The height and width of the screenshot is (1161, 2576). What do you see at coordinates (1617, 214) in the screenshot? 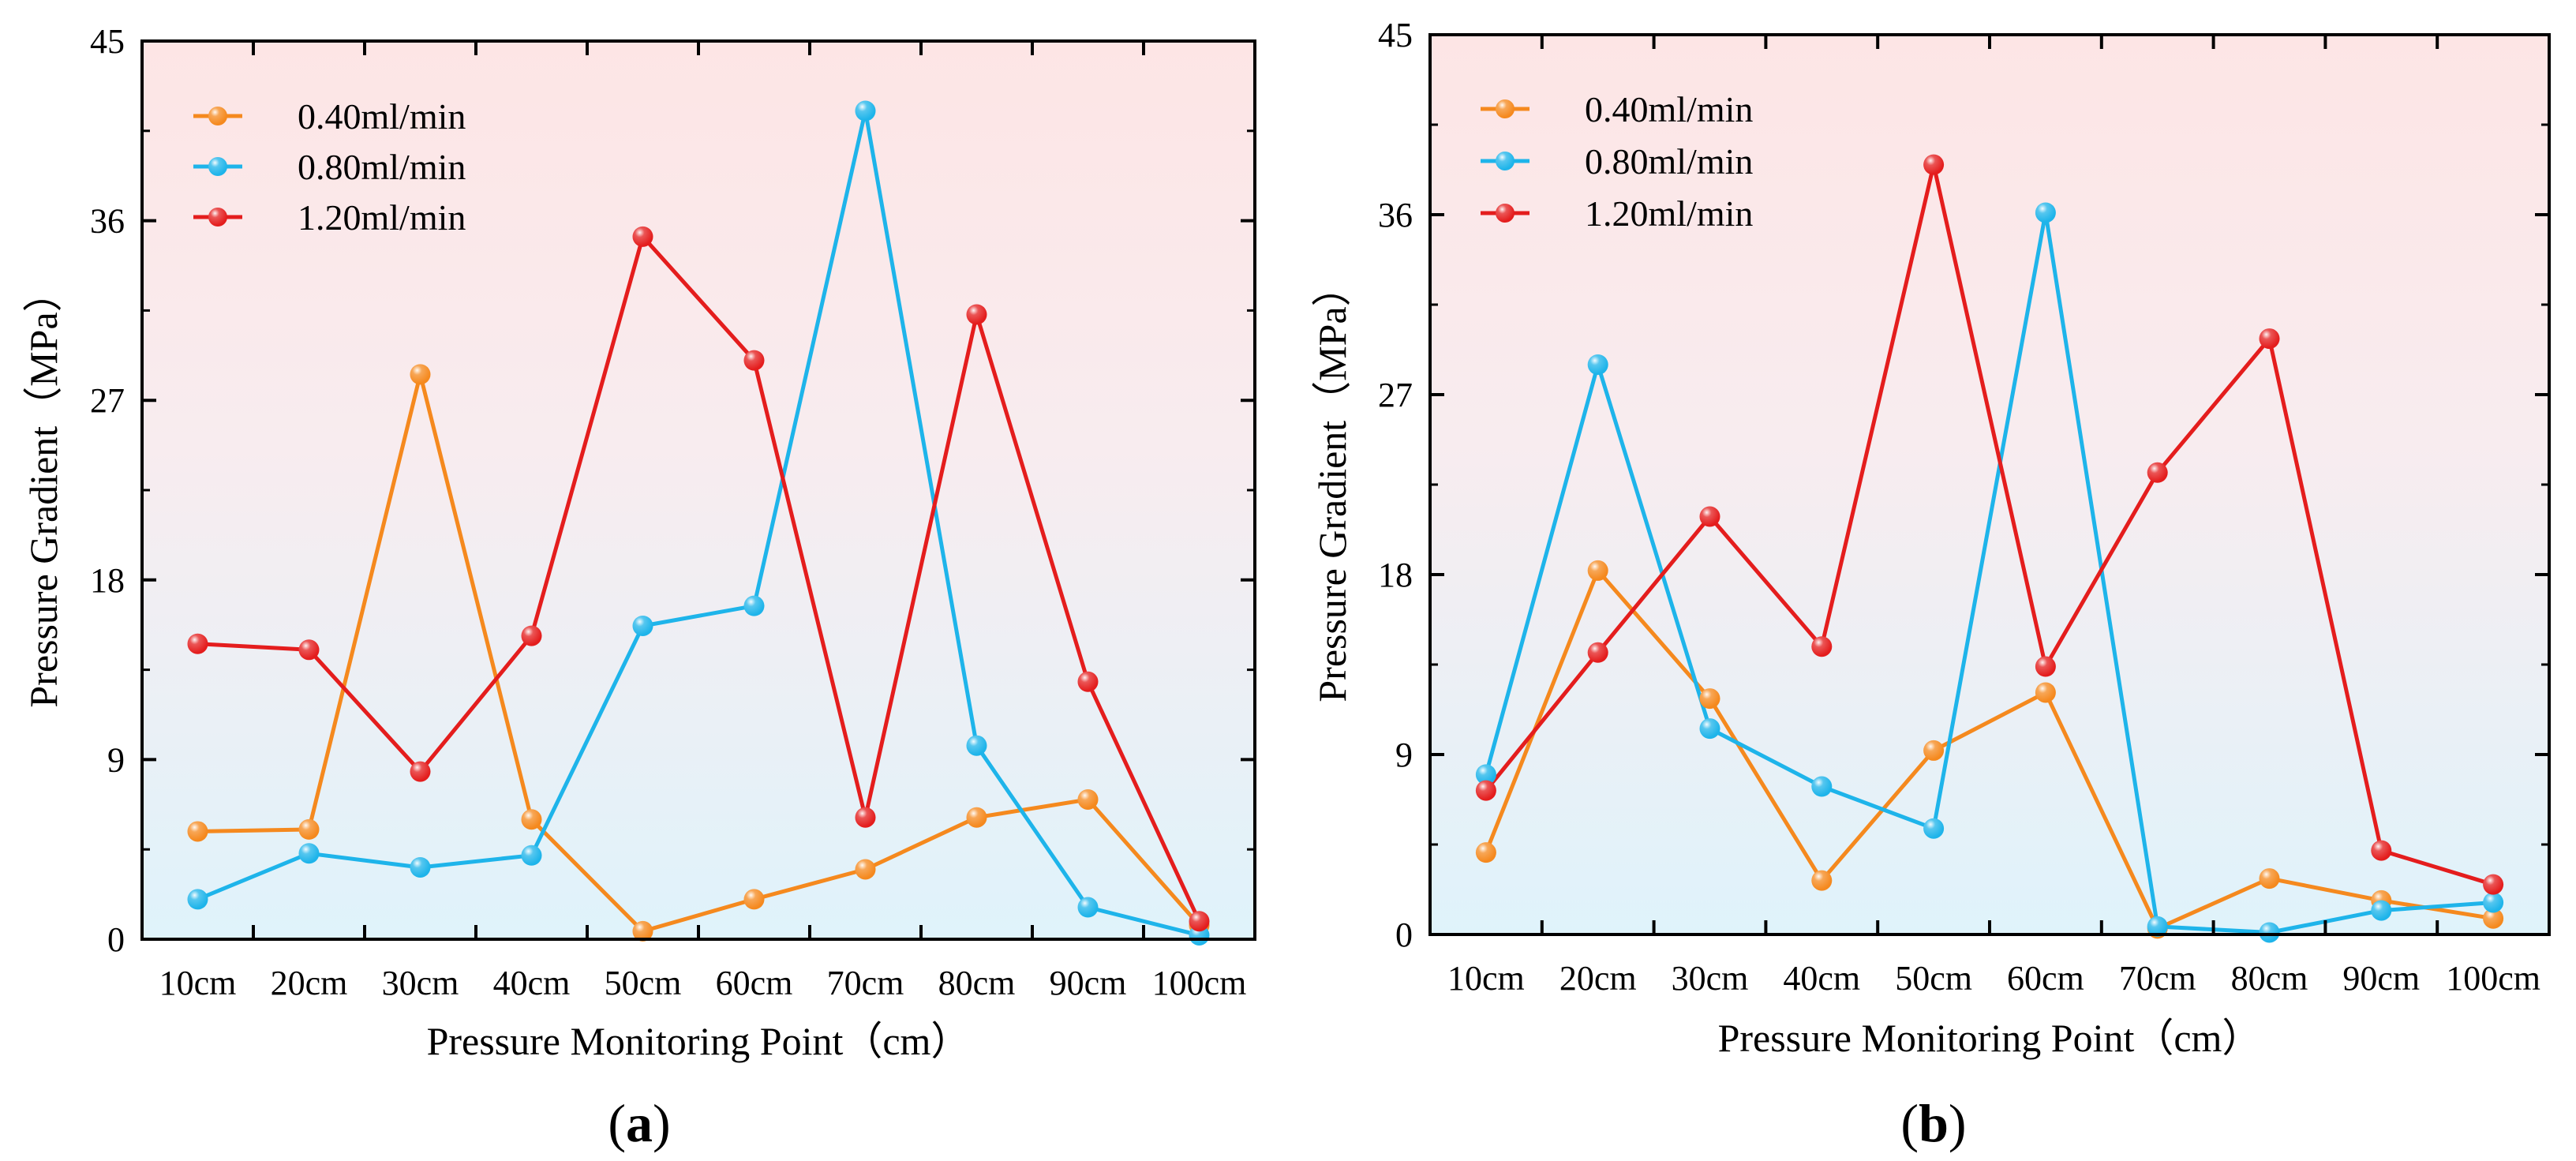
I see `legend-entry: 1.20ml/min` at bounding box center [1617, 214].